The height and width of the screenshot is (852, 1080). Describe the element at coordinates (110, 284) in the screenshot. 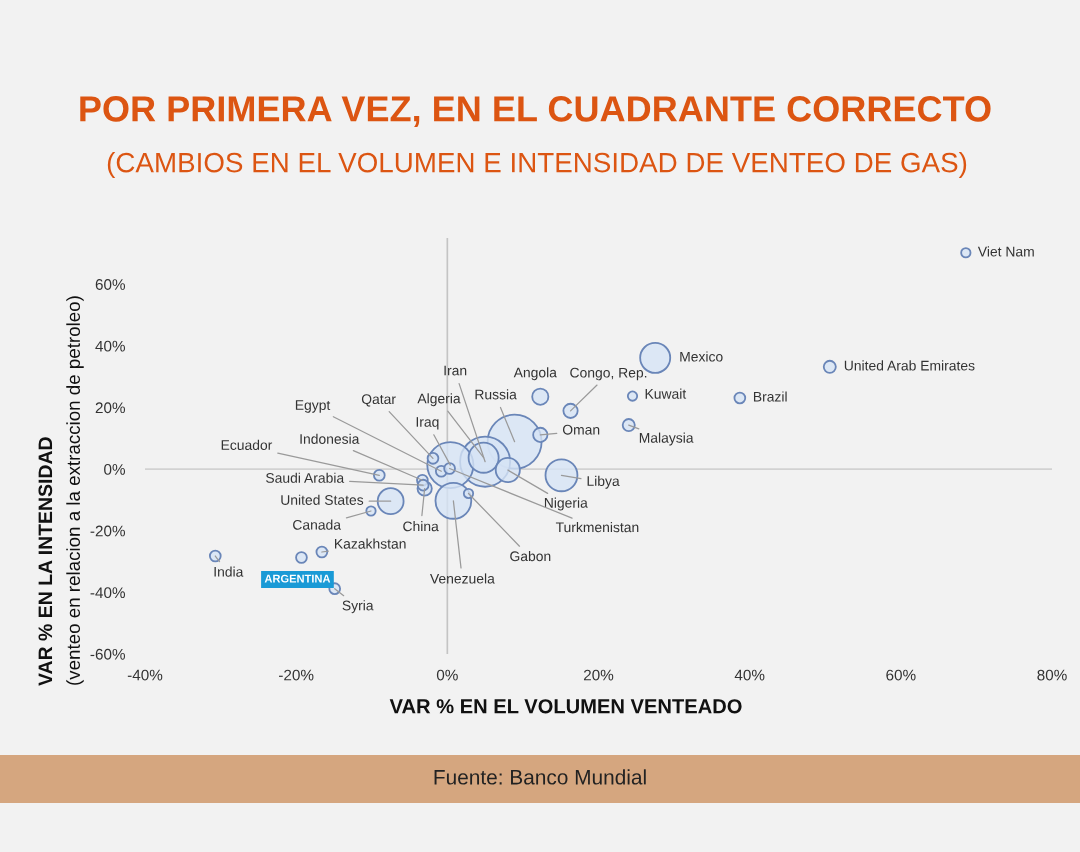

I see `y-tick-label: 60%` at that location.